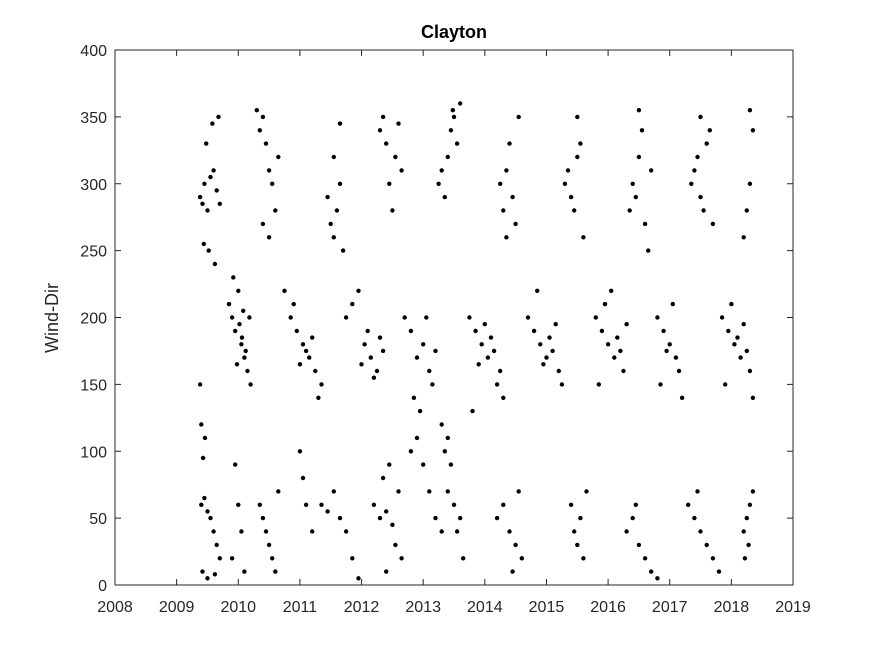 The image size is (875, 656). What do you see at coordinates (177, 607) in the screenshot?
I see `x-tick-label: 2009` at bounding box center [177, 607].